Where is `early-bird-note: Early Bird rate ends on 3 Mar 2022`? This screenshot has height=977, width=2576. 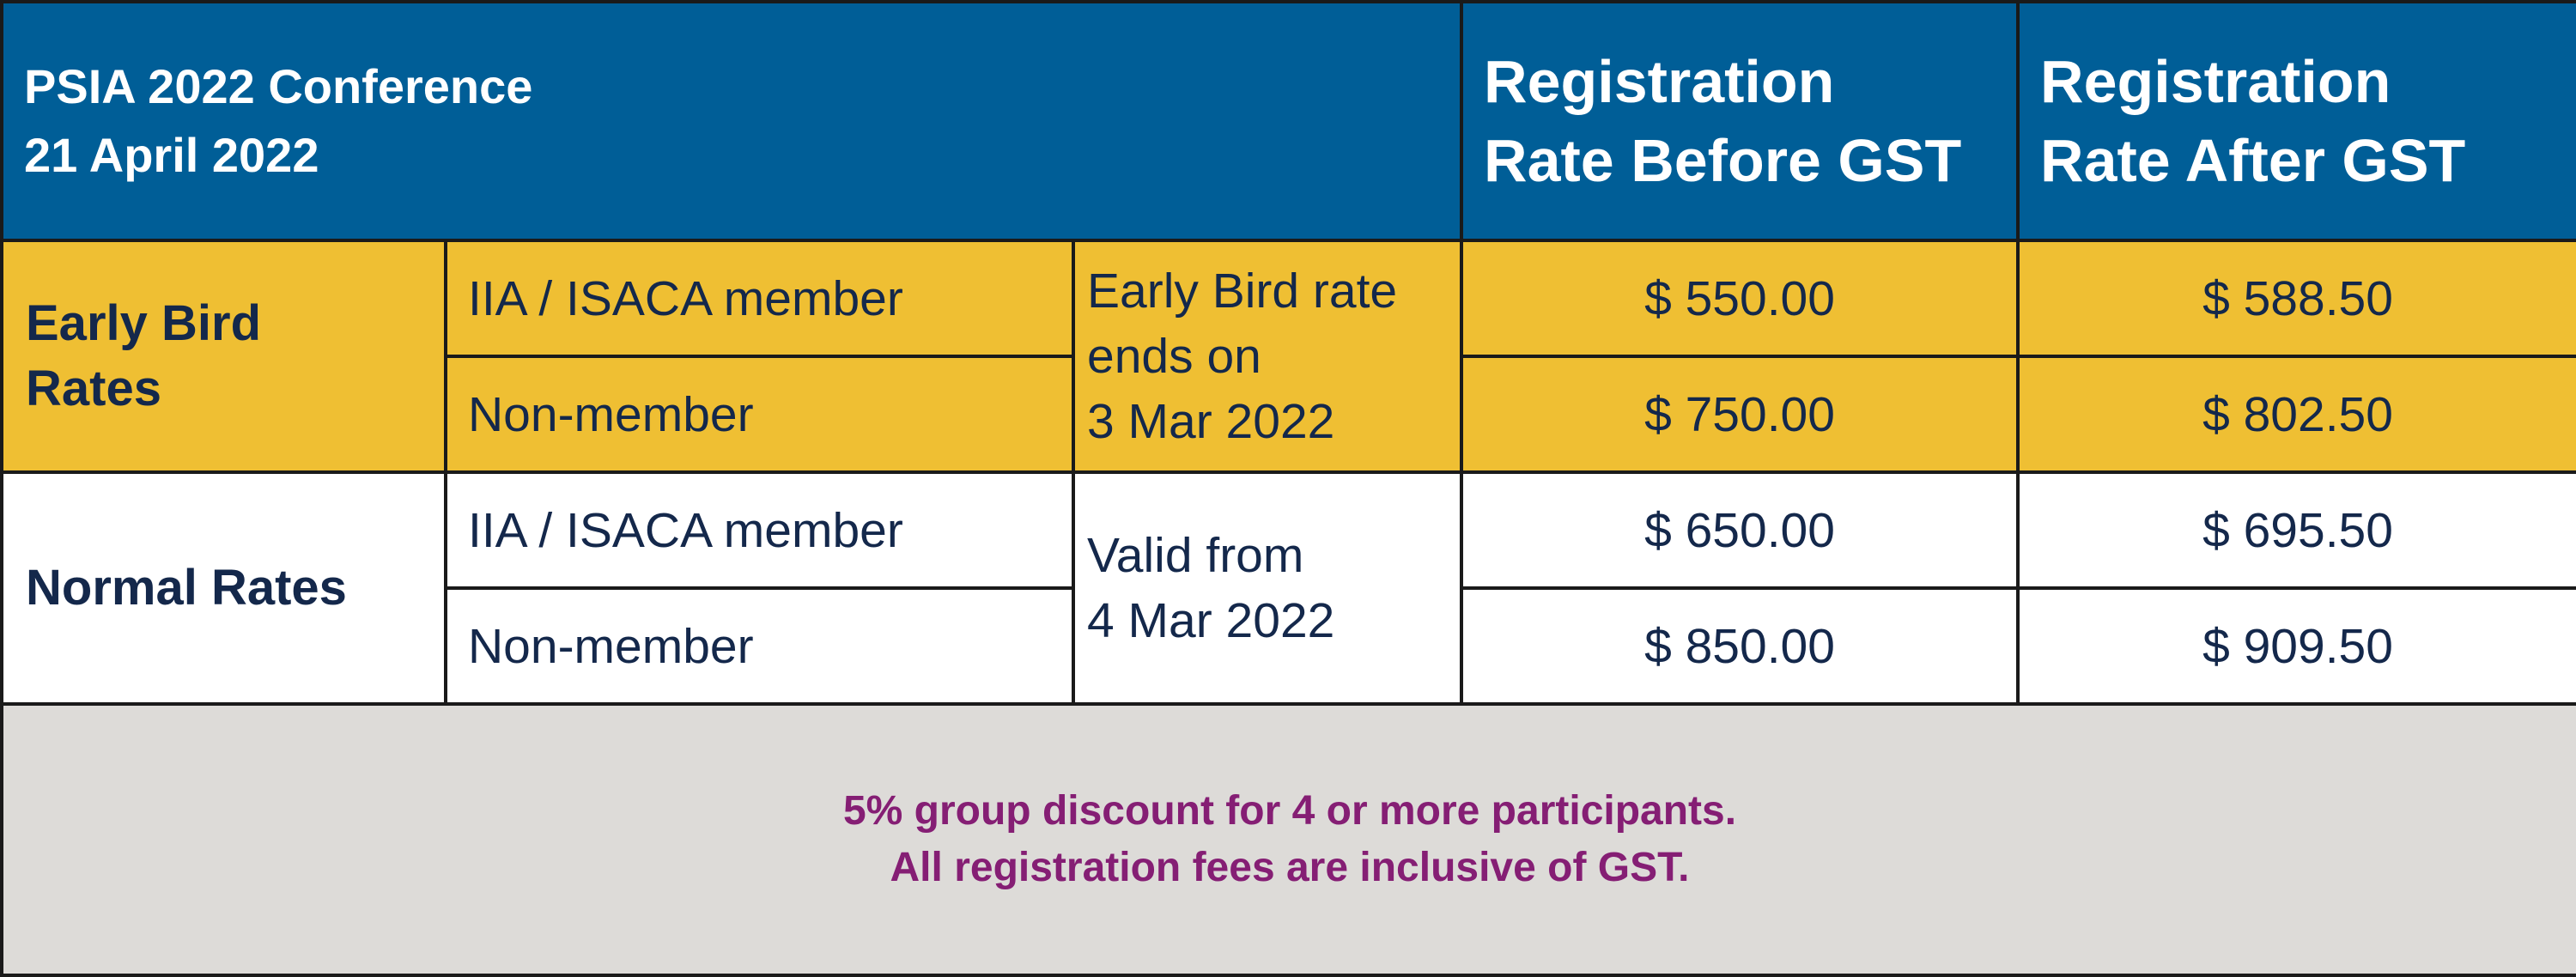 early-bird-note: Early Bird rate ends on 3 Mar 2022 is located at coordinates (1268, 356).